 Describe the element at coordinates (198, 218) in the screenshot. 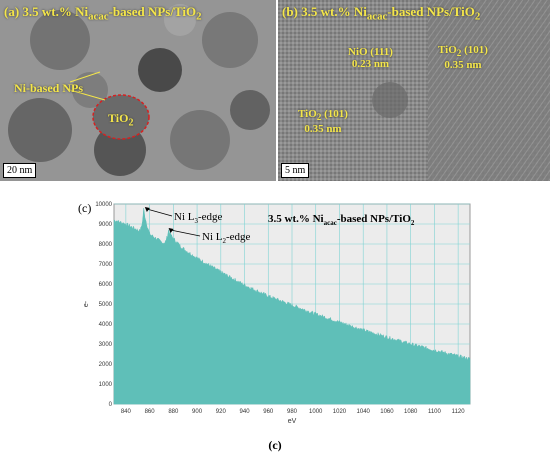

I see `edge-annotation: Ni L3-edge` at that location.